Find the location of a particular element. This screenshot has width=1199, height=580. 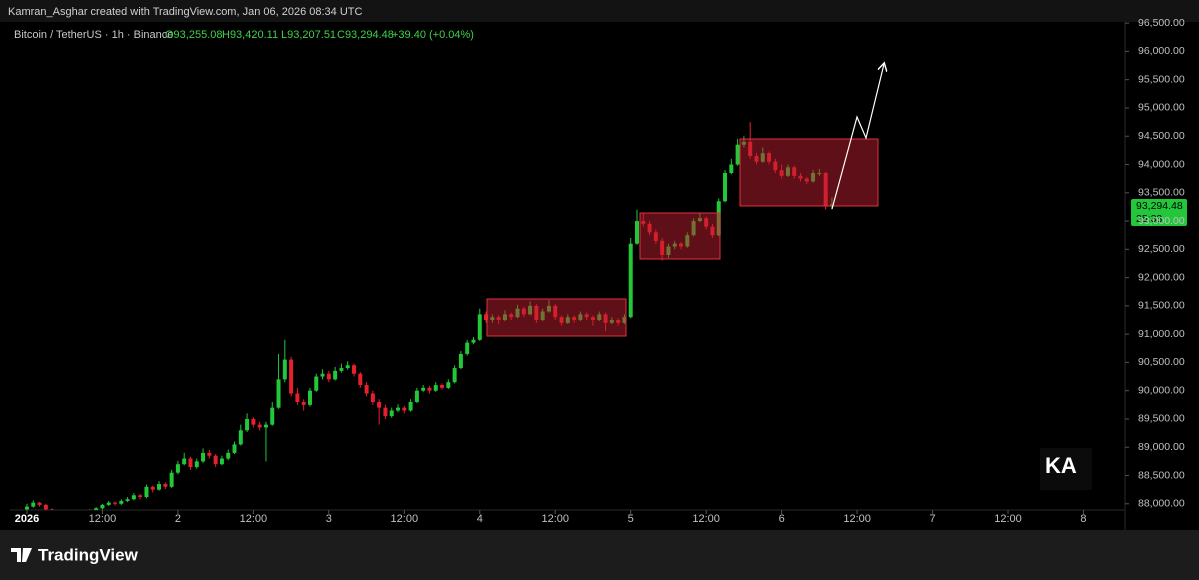

y-tick-label: 90,500.00 is located at coordinates (1161, 362).